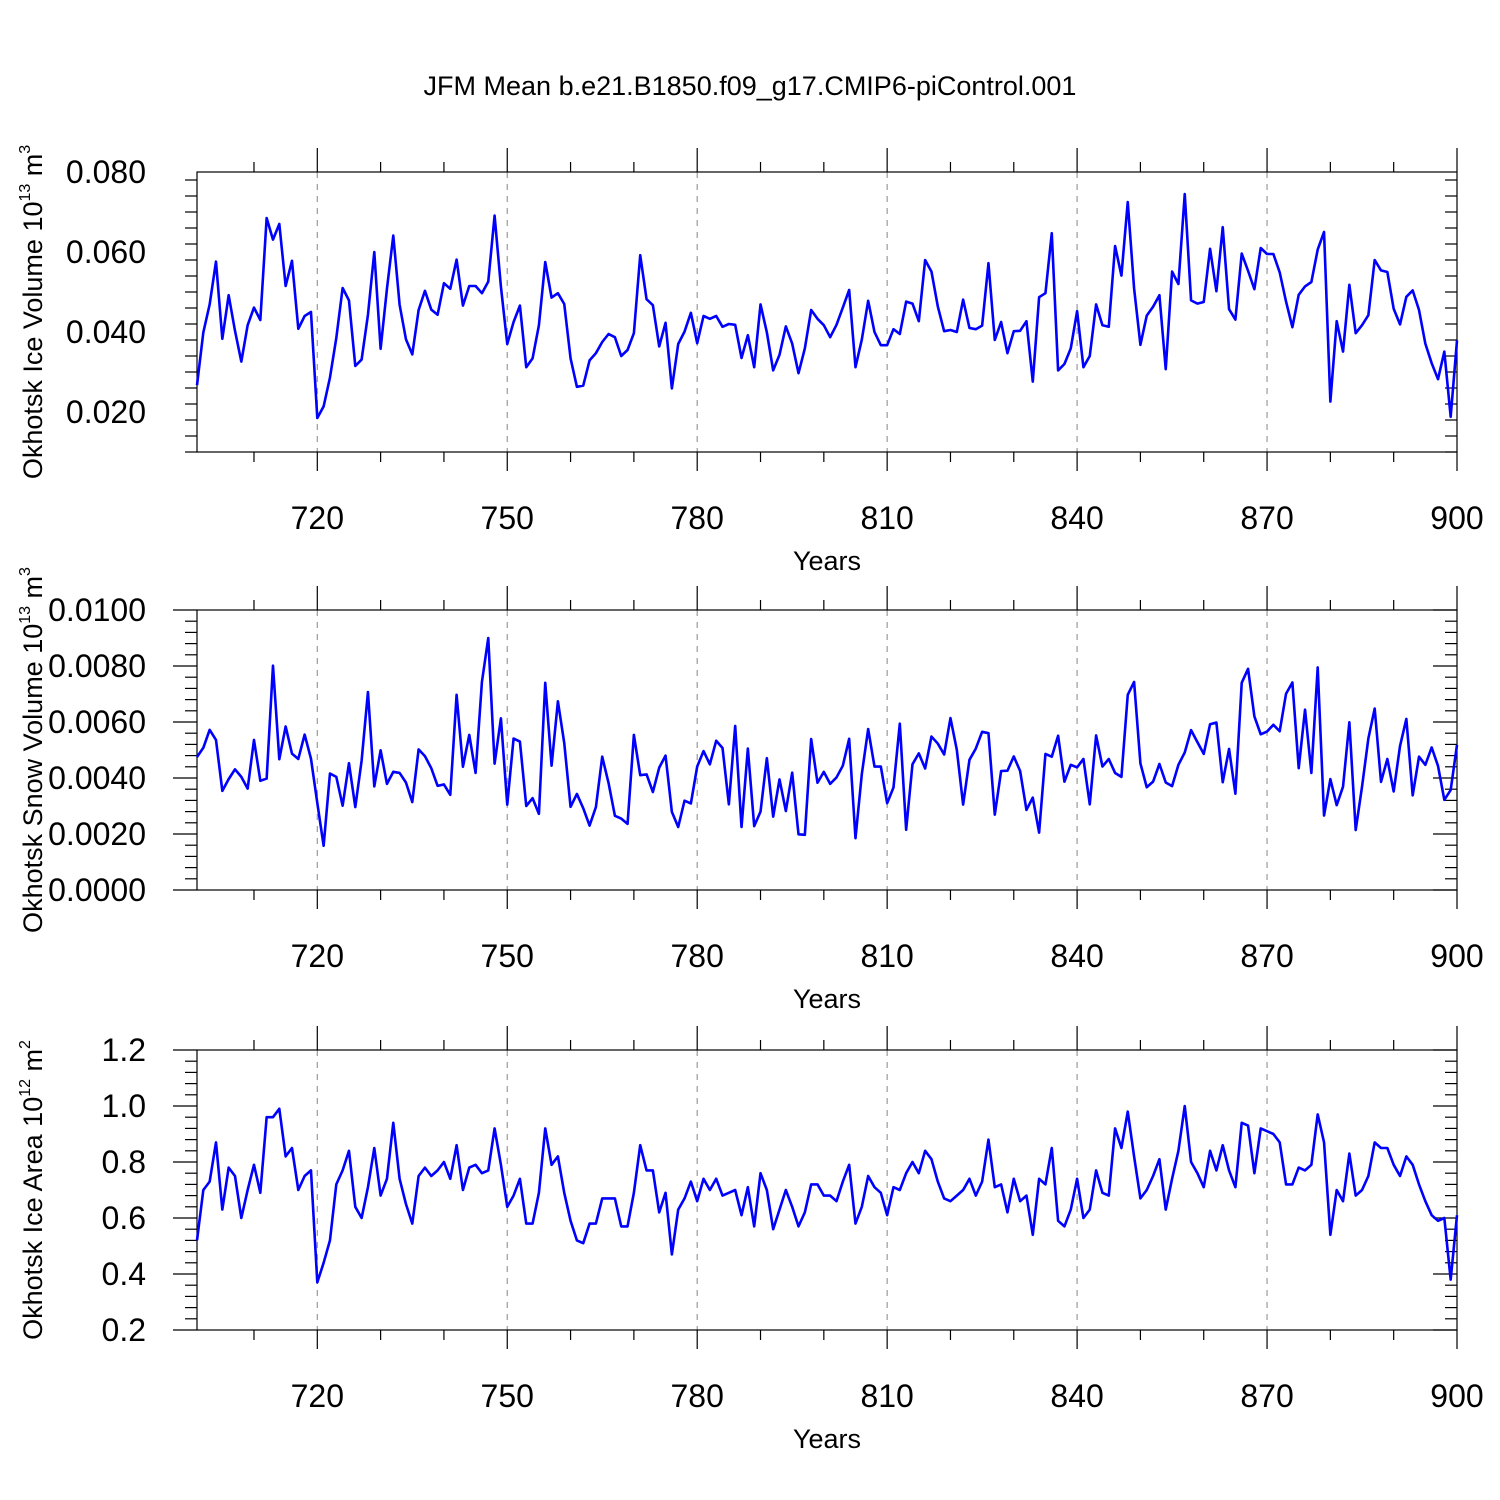 This screenshot has height=1500, width=1500. I want to click on y-tick-label: 0.0060, so click(97, 722).